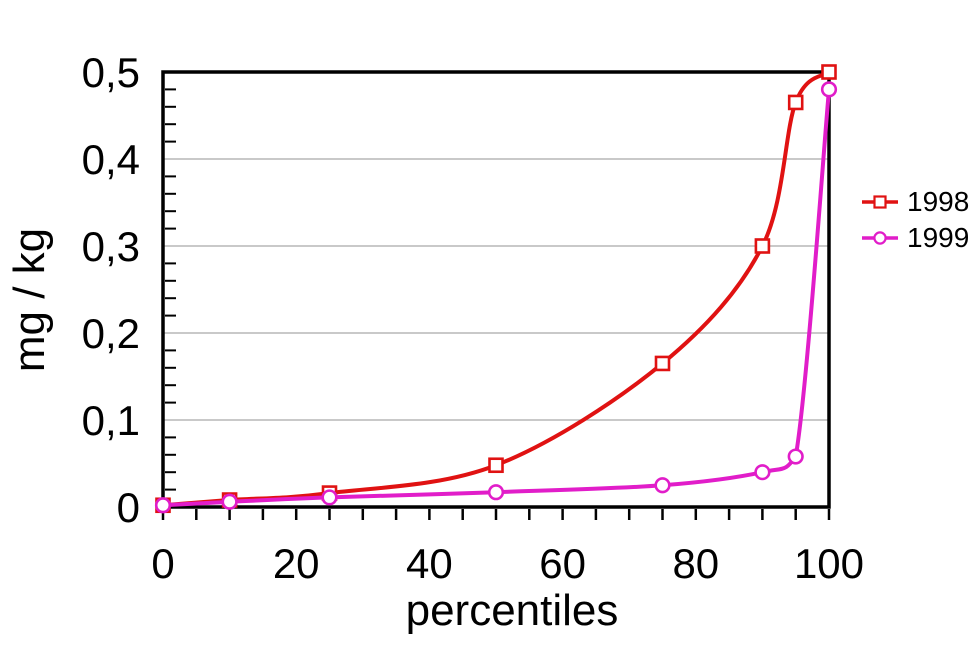 The height and width of the screenshot is (645, 978). I want to click on y-tick-label: 0,5, so click(111, 72).